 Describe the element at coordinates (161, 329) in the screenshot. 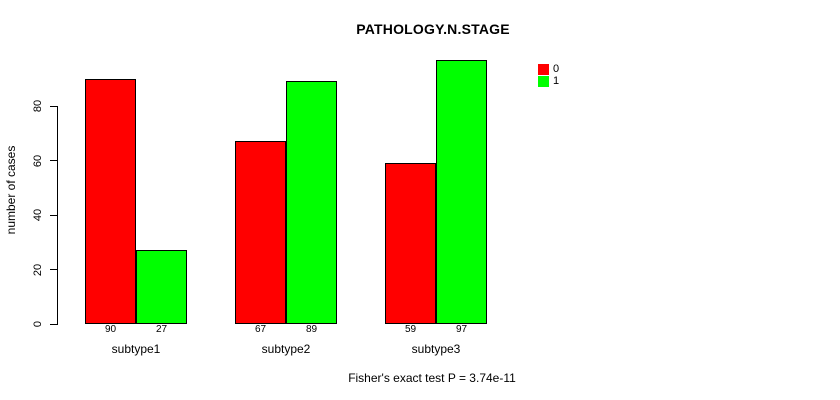

I see `bar-value-label: 27` at that location.